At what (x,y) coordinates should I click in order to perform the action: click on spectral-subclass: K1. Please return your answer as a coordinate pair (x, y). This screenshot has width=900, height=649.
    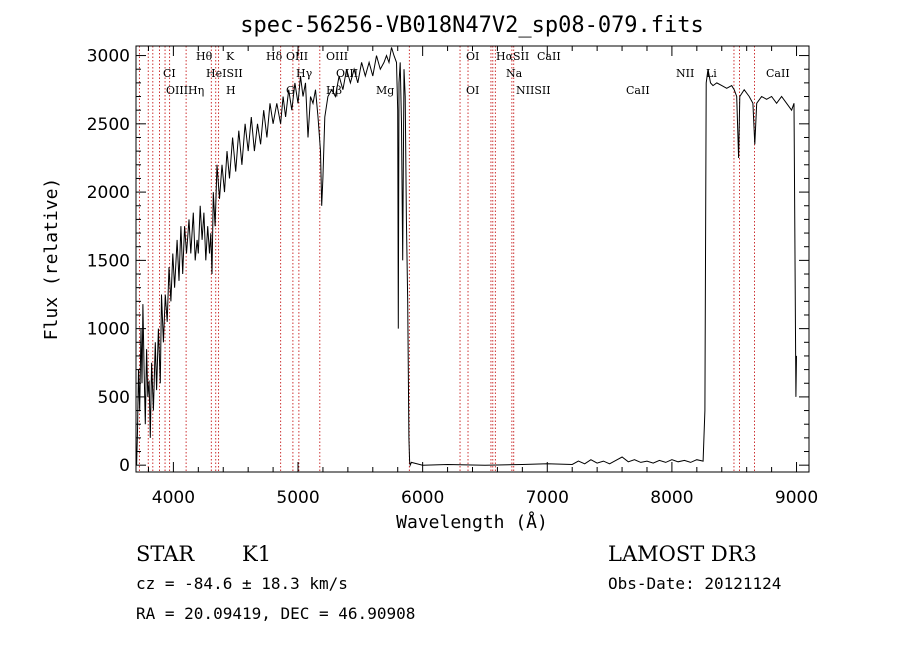
    Looking at the image, I should click on (256, 554).